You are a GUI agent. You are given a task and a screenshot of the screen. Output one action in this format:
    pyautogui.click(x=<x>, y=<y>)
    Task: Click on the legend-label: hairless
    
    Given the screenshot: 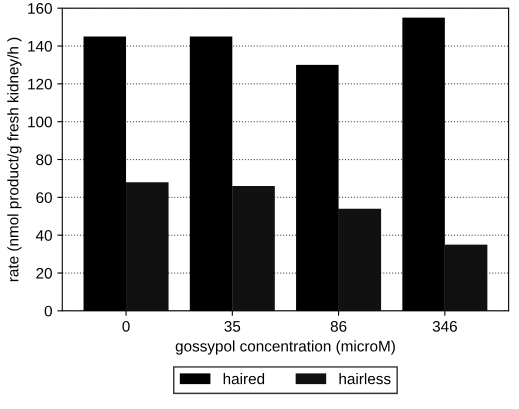 What is the action you would take?
    pyautogui.click(x=365, y=378)
    